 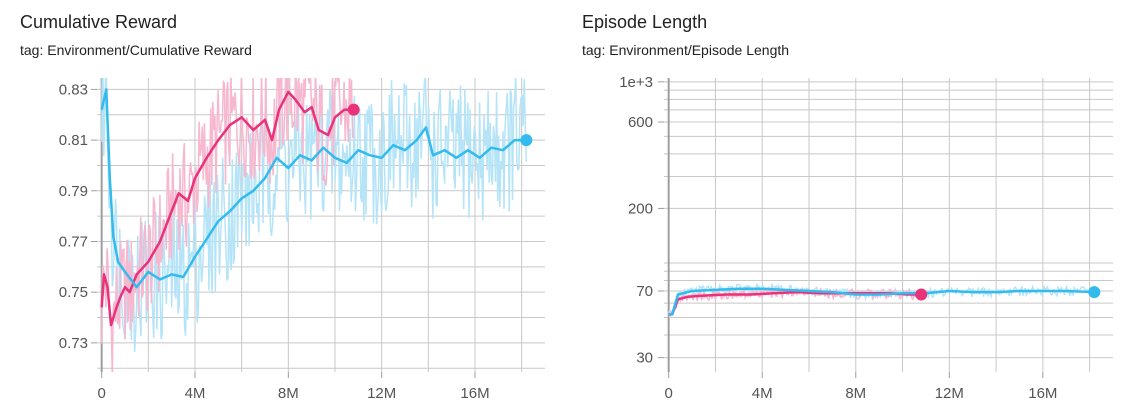 What do you see at coordinates (73, 292) in the screenshot?
I see `y-tick-label: 0.75` at bounding box center [73, 292].